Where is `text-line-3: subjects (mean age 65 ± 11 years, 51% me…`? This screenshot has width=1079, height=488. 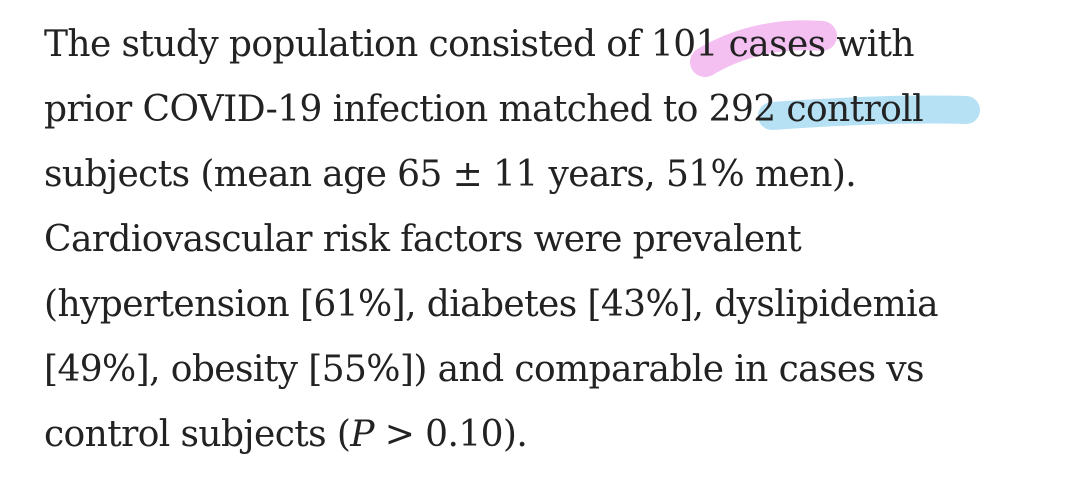 text-line-3: subjects (mean age 65 ± 11 years, 51% me… is located at coordinates (450, 174).